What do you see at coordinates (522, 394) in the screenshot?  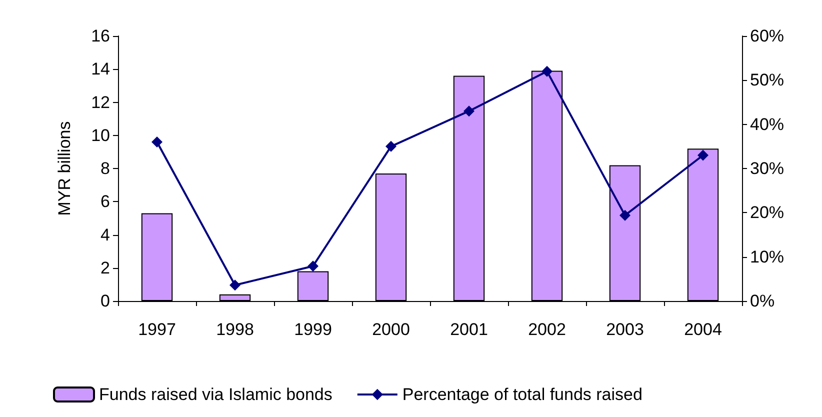 I see `legend-label: Percentage of total funds raised` at bounding box center [522, 394].